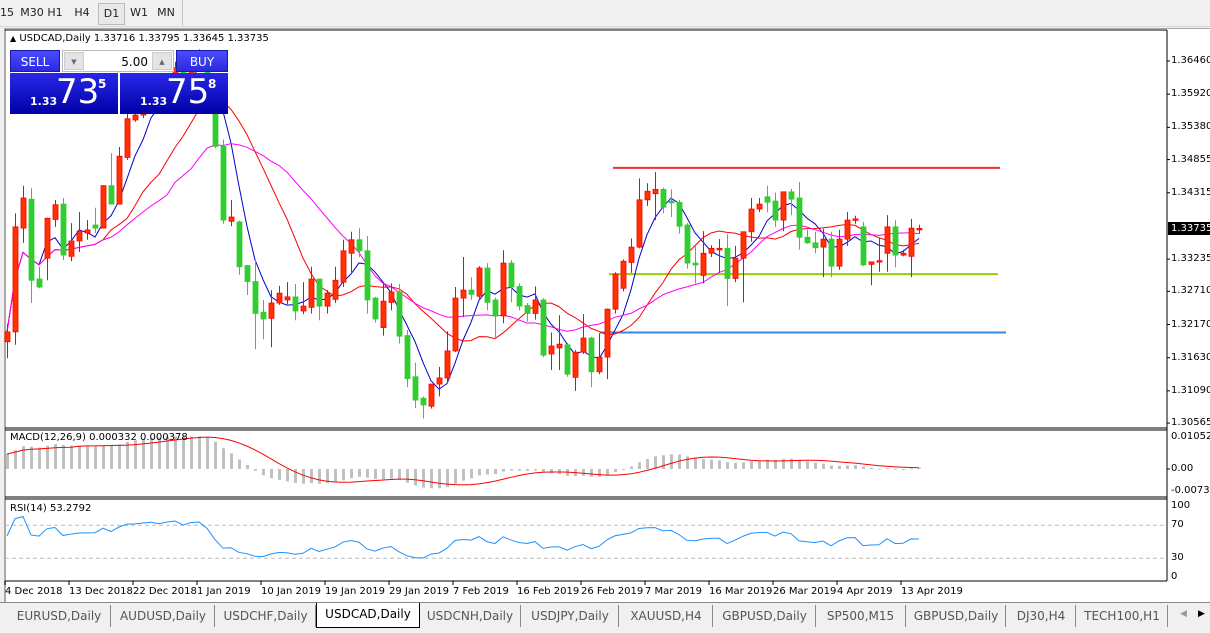 This screenshot has height=633, width=1210. Describe the element at coordinates (7, 12) in the screenshot. I see `timeframe-m15-button: 15` at that location.